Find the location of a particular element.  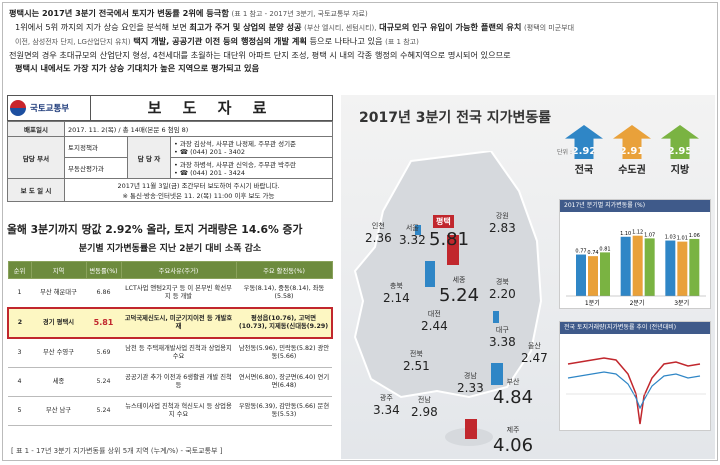

panel-title: 전국 토지거래량(지가변동률 추이 (전년대비) is located at coordinates (635, 328).